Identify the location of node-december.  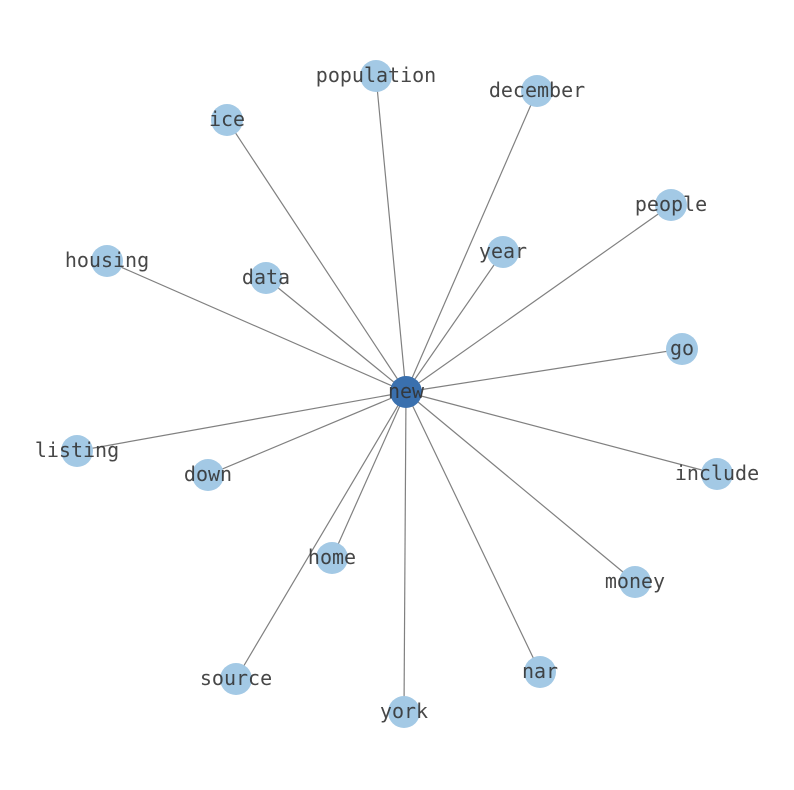
(537, 91).